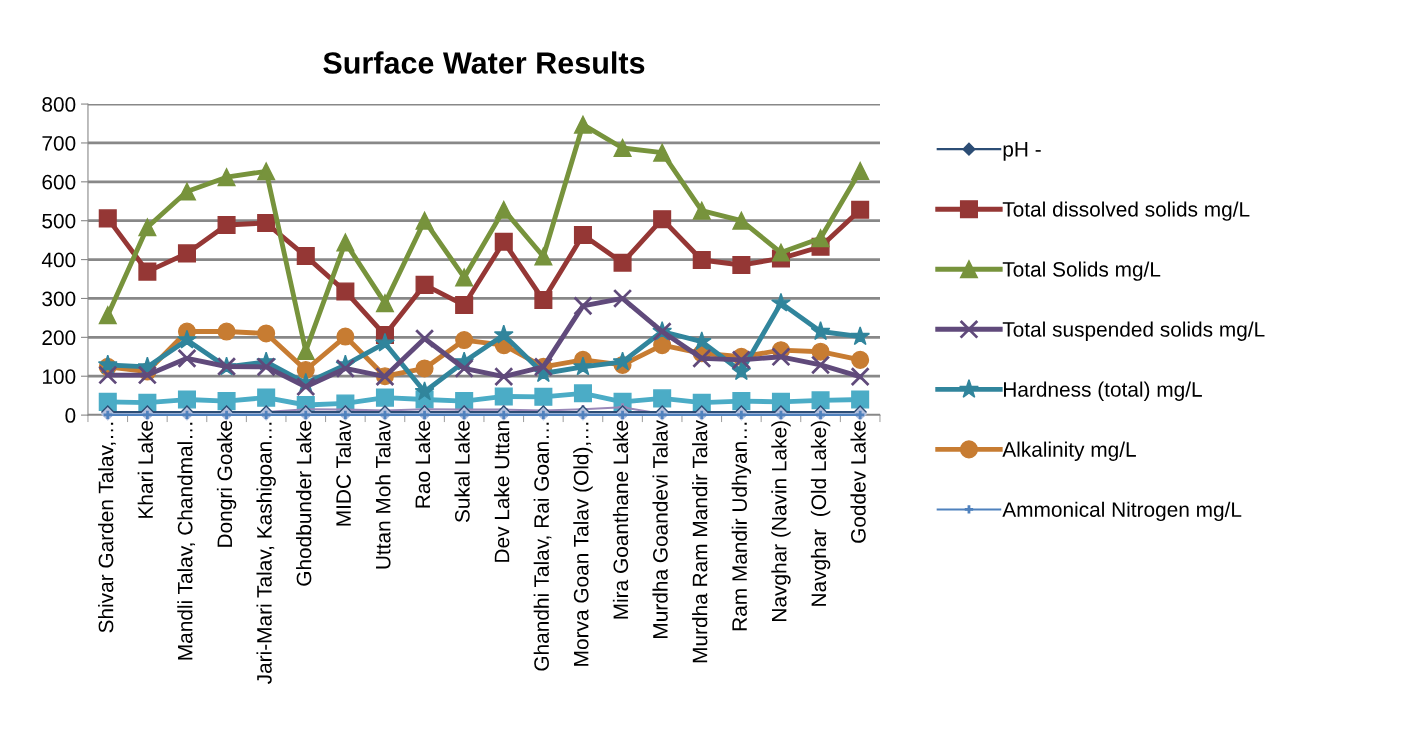  What do you see at coordinates (59, 143) in the screenshot?
I see `y-tick-label: 700` at bounding box center [59, 143].